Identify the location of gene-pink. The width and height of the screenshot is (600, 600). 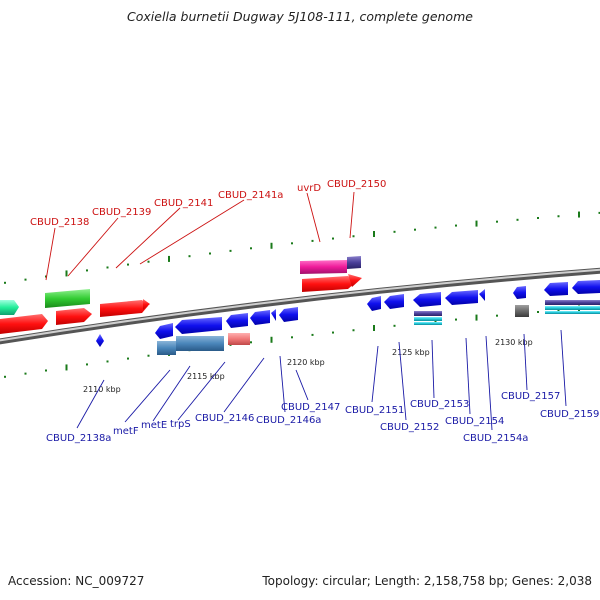
(323, 267).